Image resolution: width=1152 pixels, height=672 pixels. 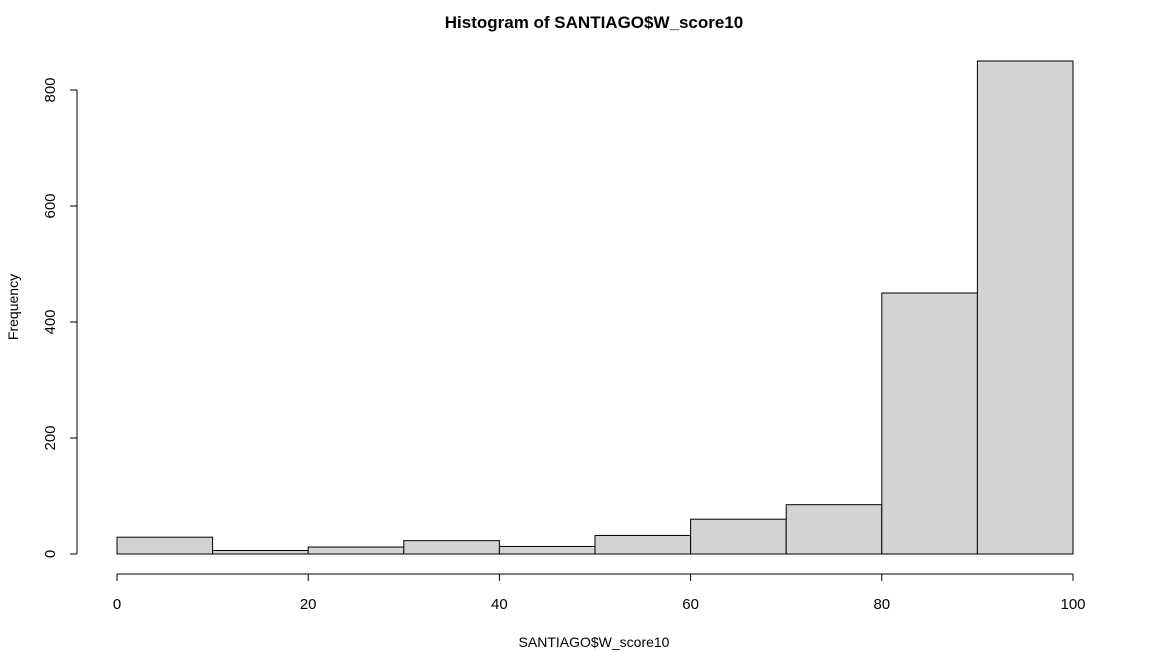 I want to click on y-tick-label: 0, so click(x=50, y=554).